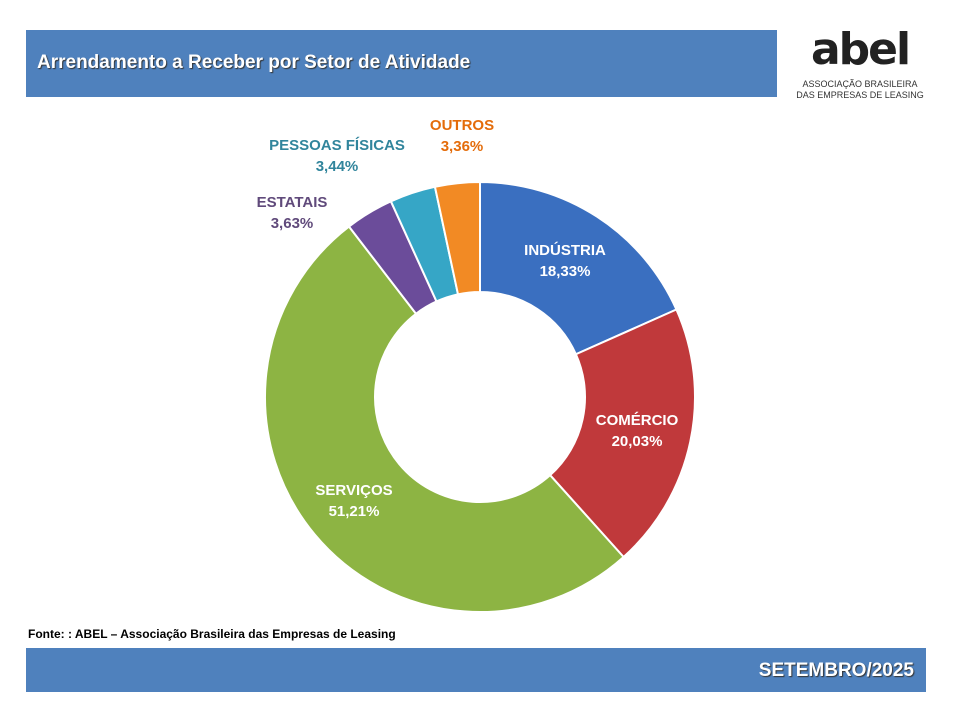 The image size is (960, 720). I want to click on slice-category-label: OUTROS, so click(462, 125).